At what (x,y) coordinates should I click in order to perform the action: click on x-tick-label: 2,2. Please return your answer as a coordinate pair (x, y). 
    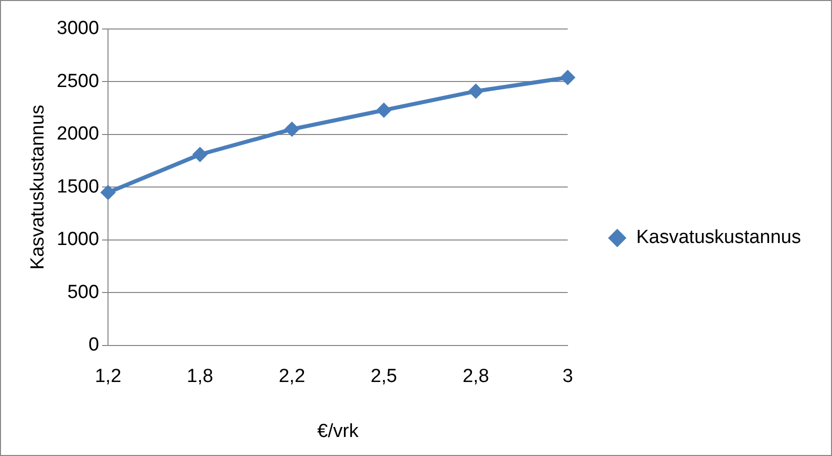
    Looking at the image, I should click on (292, 377).